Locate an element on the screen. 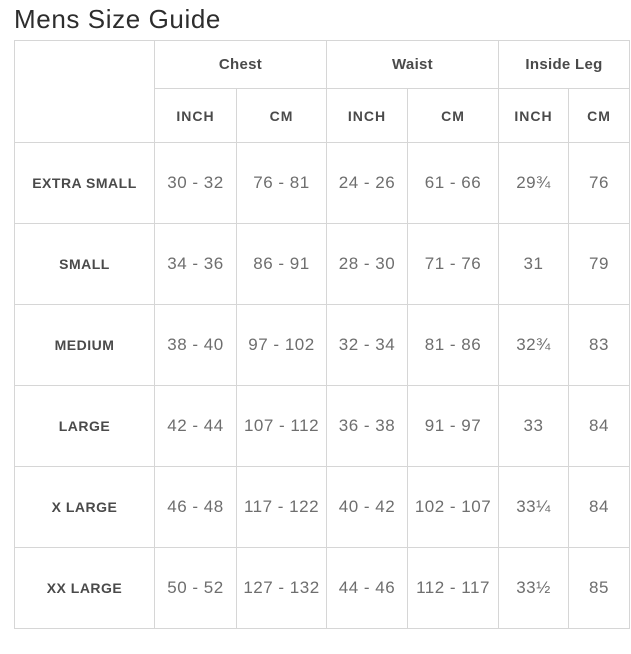  size-label: LARGE is located at coordinates (84, 426).